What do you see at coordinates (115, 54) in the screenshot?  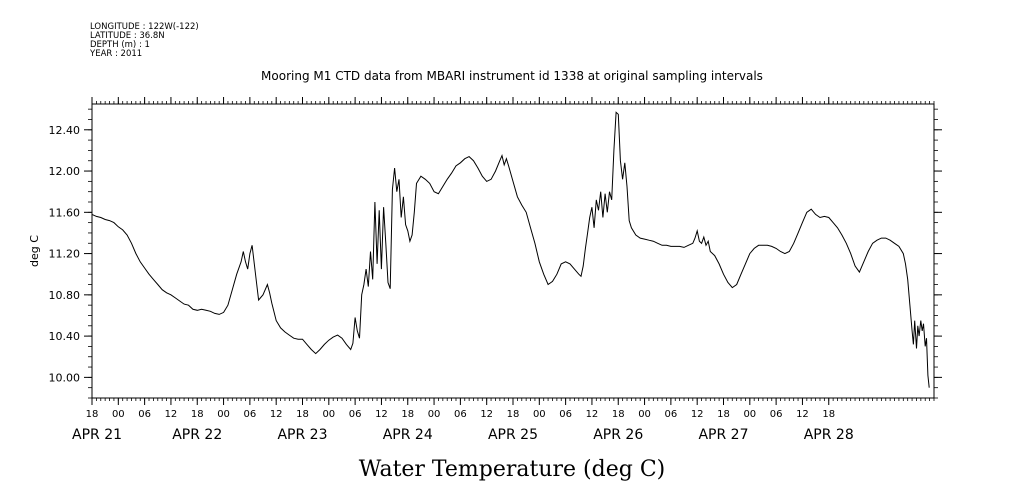 I see `metadata-year: YEAR : 2011` at bounding box center [115, 54].